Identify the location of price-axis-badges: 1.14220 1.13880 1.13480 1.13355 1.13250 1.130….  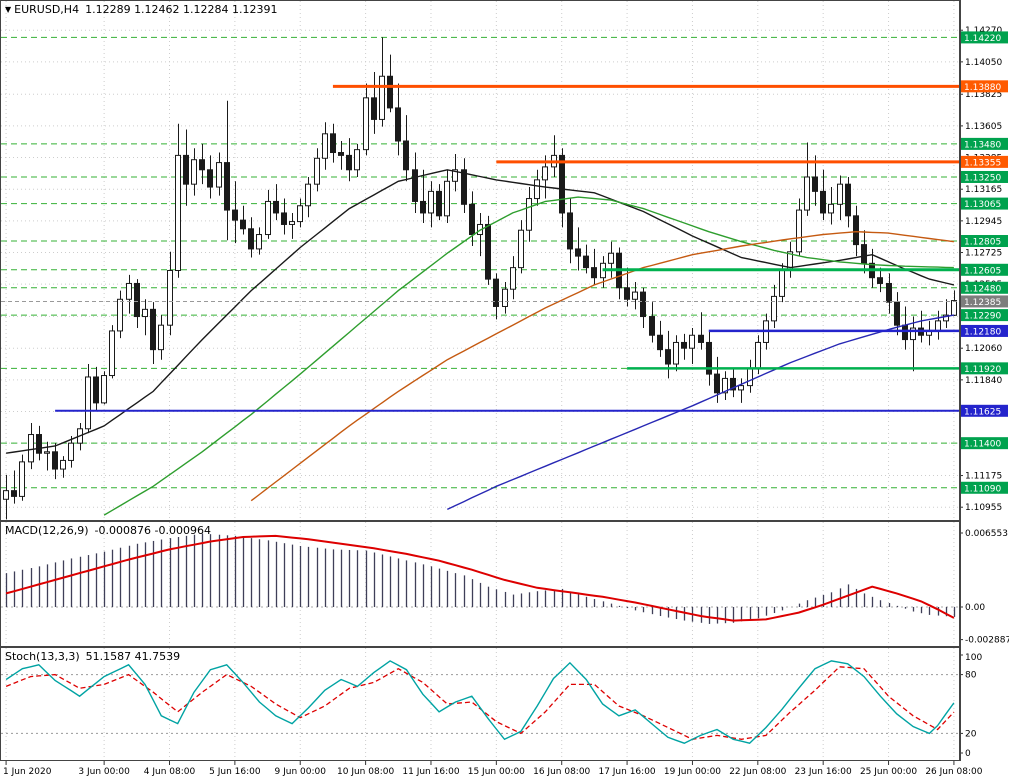
(984, 262).